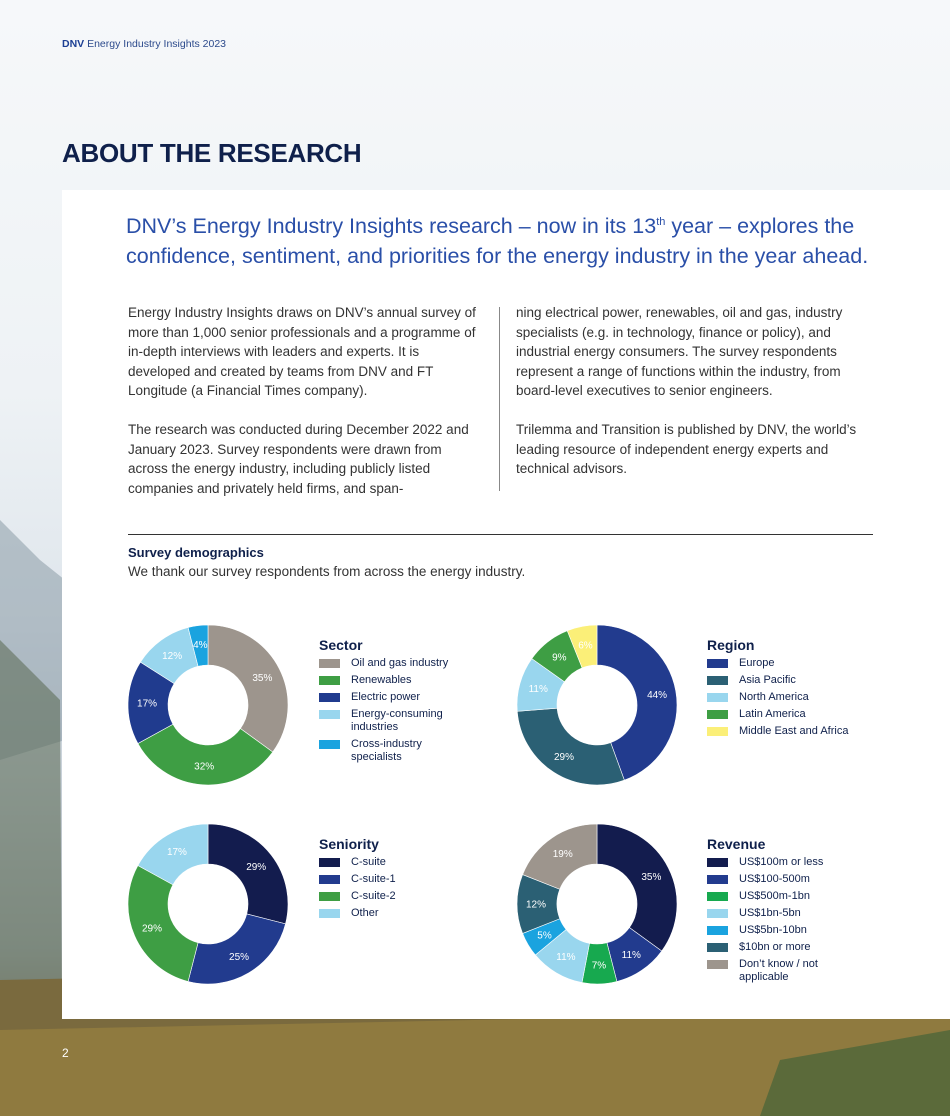 This screenshot has width=950, height=1116. What do you see at coordinates (775, 947) in the screenshot?
I see `legend-label: $10bn or more` at bounding box center [775, 947].